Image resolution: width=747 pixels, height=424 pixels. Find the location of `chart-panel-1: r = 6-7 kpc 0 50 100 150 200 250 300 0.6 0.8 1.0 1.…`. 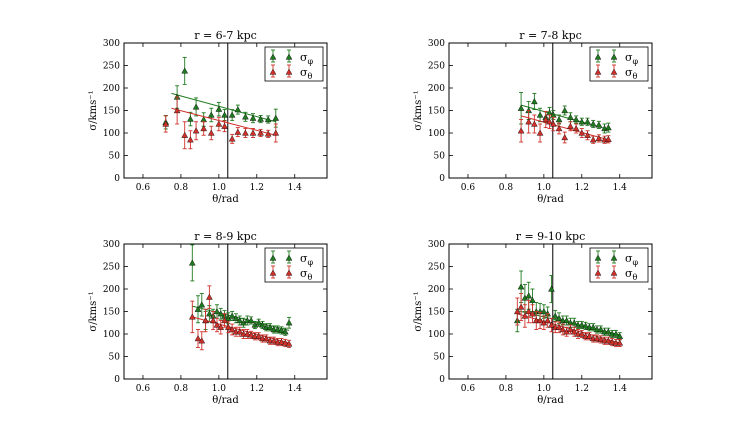

chart-panel-1: r = 6-7 kpc 0 50 100 150 200 250 300 0.6 0.8 1.0 1.… is located at coordinates (208, 117).